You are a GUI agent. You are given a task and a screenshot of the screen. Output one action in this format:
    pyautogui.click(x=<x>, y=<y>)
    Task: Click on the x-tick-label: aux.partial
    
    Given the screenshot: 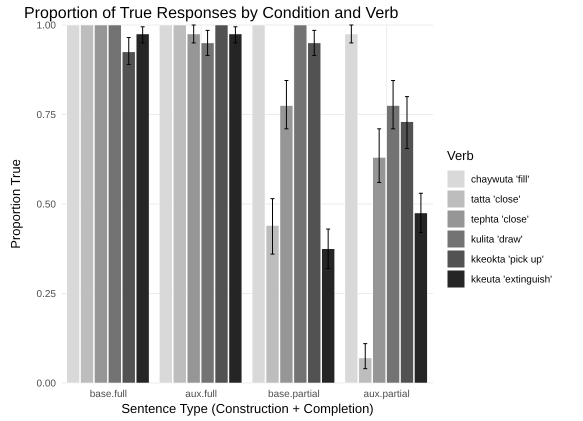 What is the action you would take?
    pyautogui.click(x=387, y=394)
    